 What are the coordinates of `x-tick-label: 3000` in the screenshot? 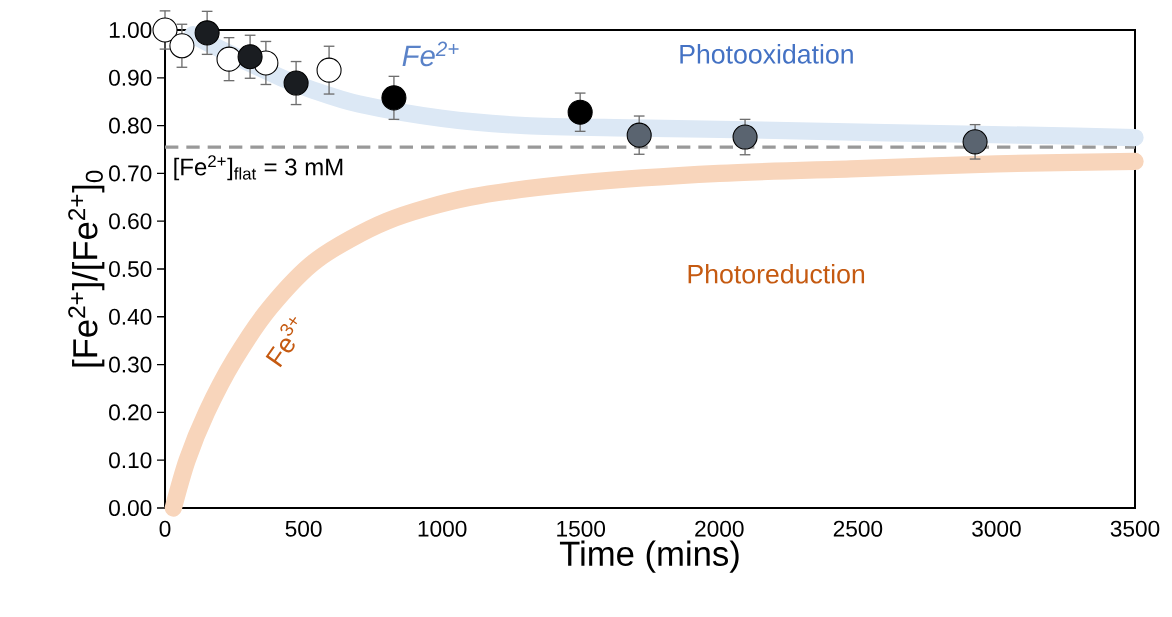 It's located at (996, 528).